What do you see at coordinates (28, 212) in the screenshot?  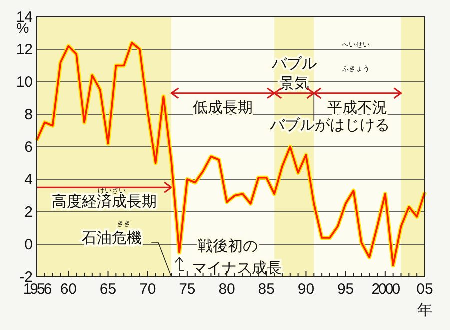 I see `y-tick-label: 2` at bounding box center [28, 212].